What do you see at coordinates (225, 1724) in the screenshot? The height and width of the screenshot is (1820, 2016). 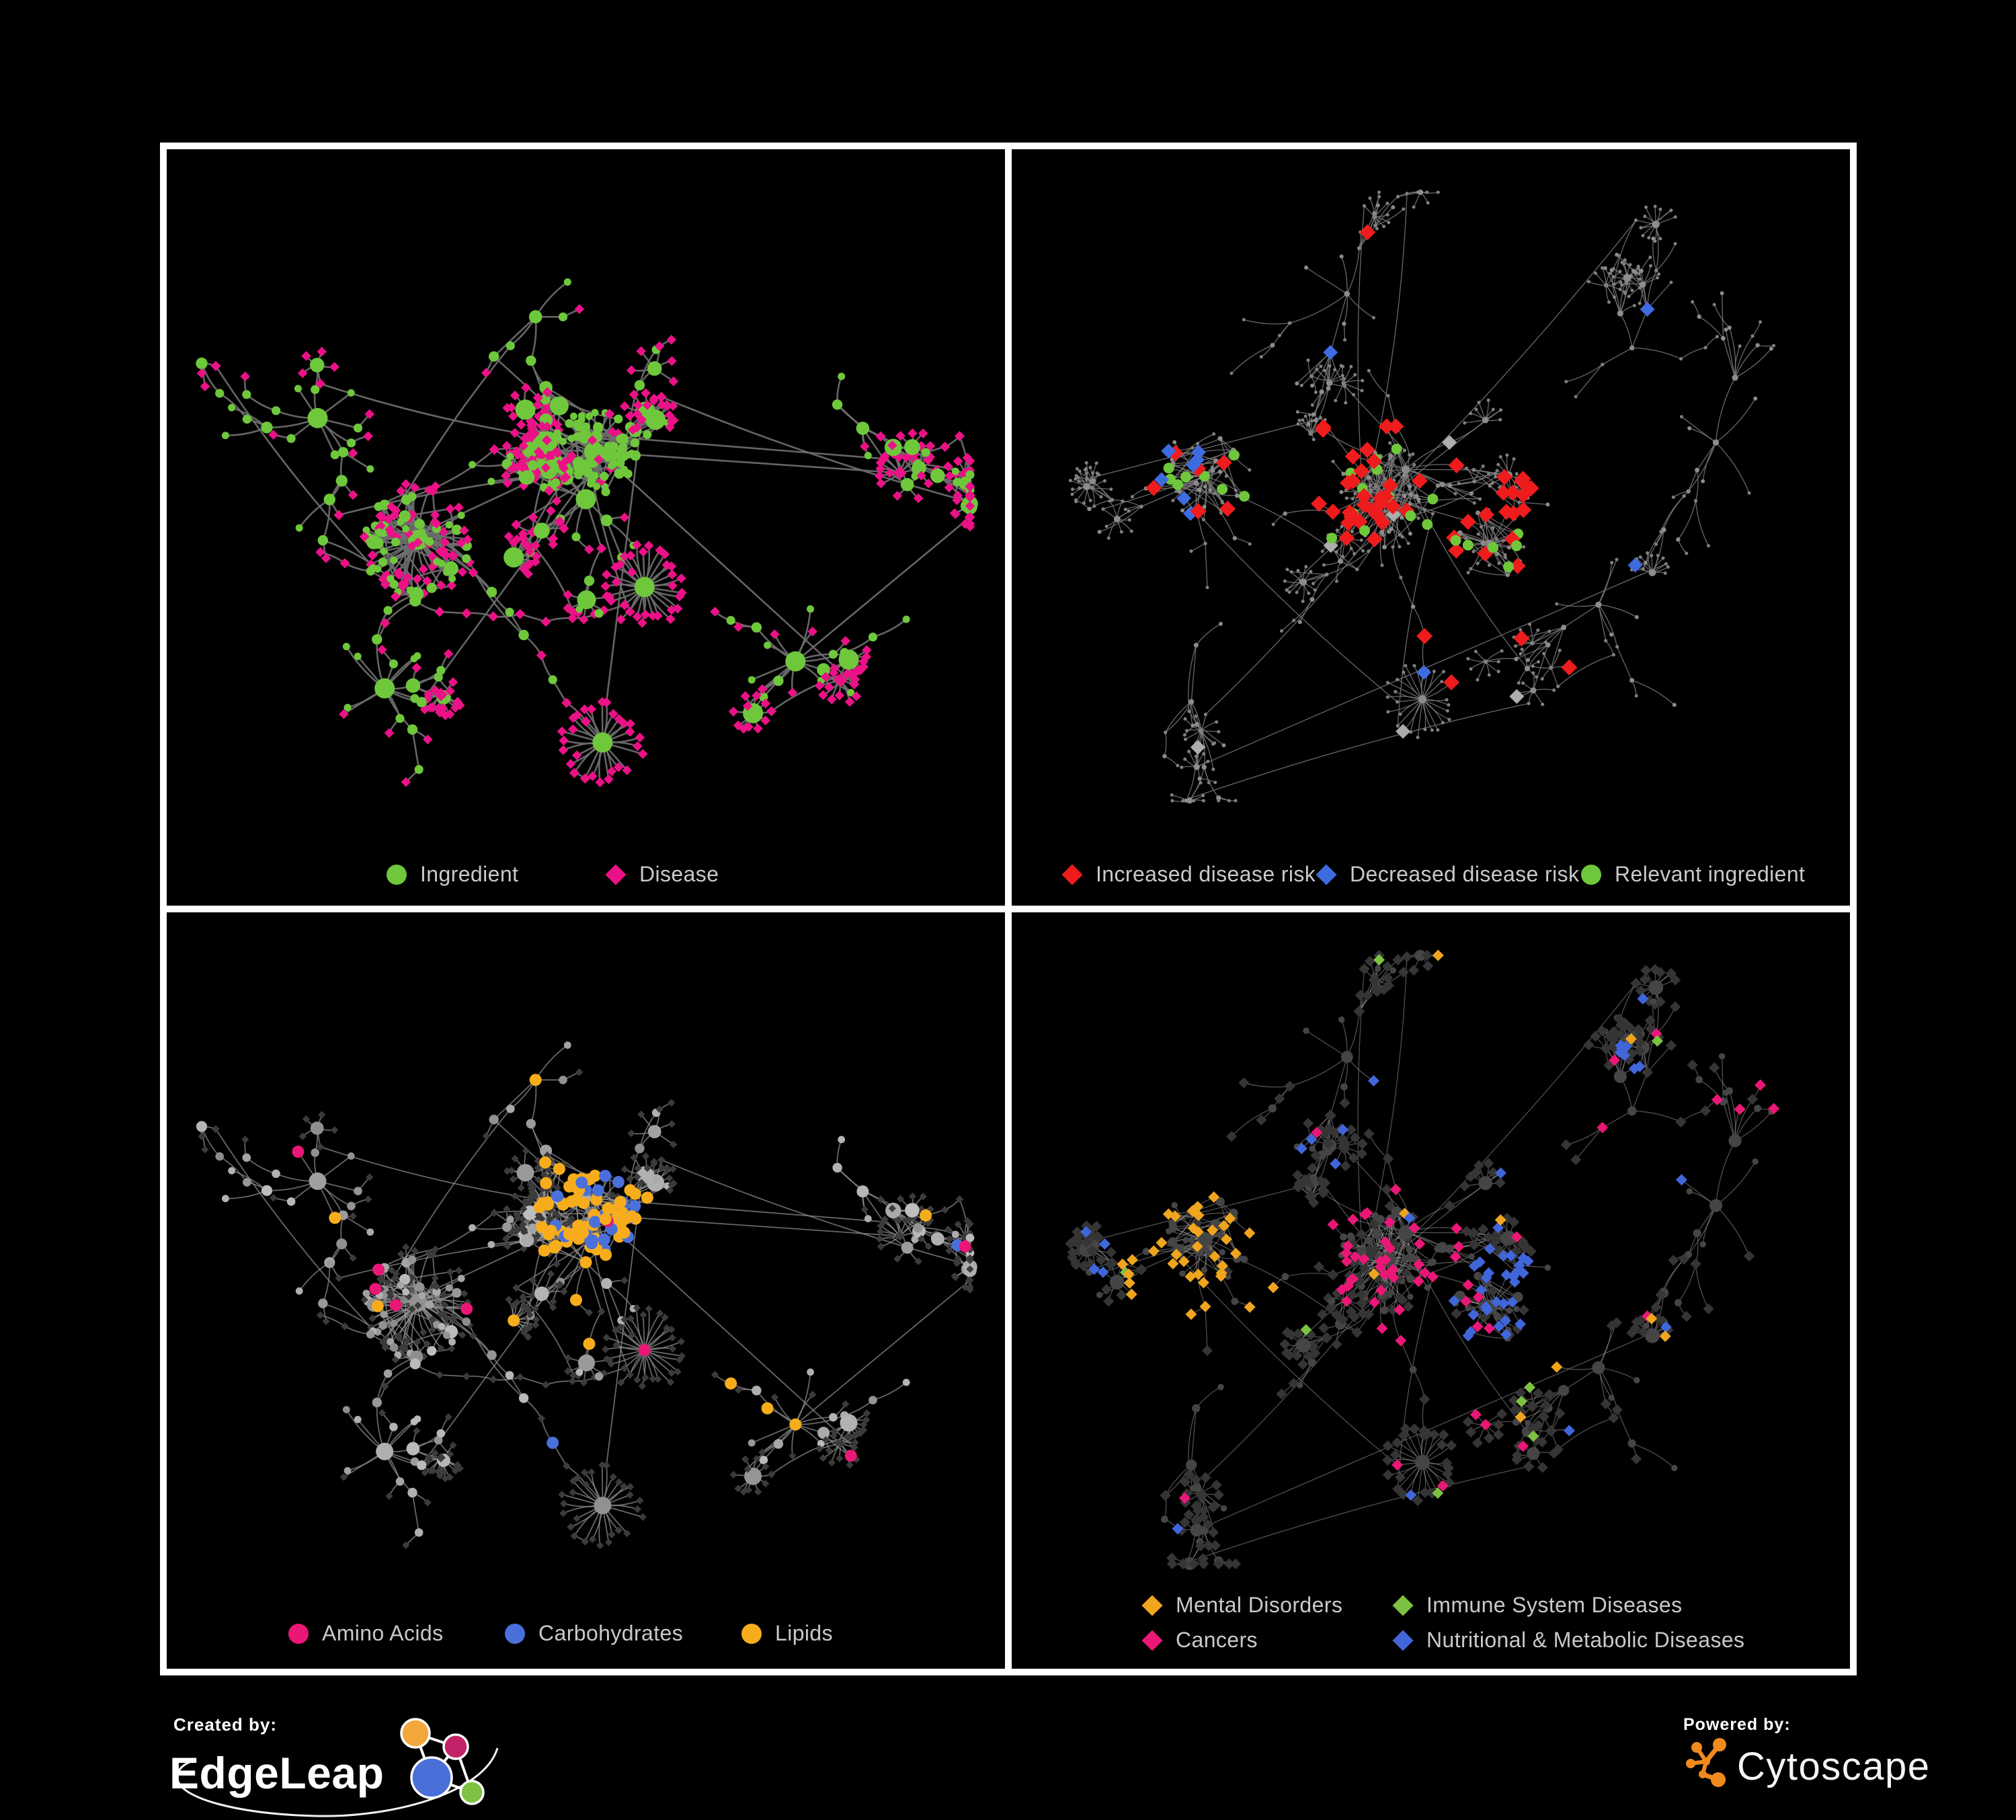 I see `created-by-label: Created by:` at bounding box center [225, 1724].